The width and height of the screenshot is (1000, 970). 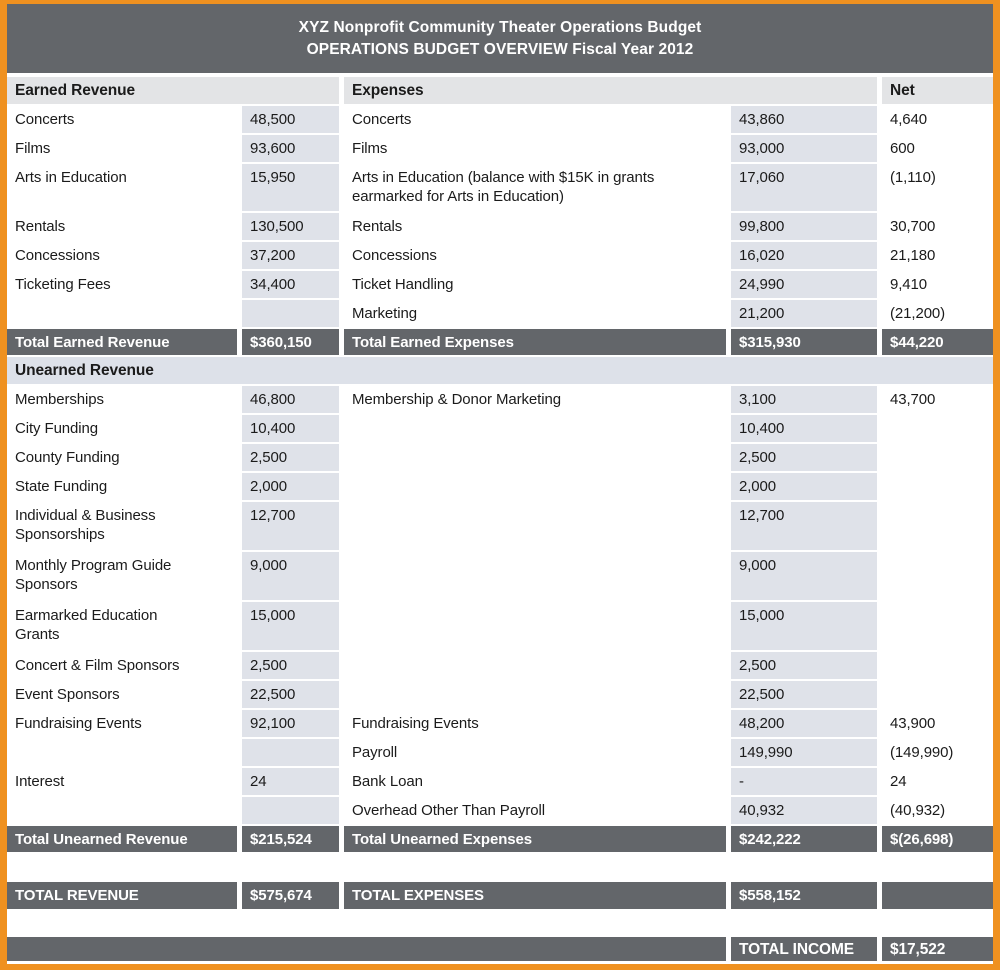 I want to click on column-header-expenses: Expenses, so click(x=610, y=90).